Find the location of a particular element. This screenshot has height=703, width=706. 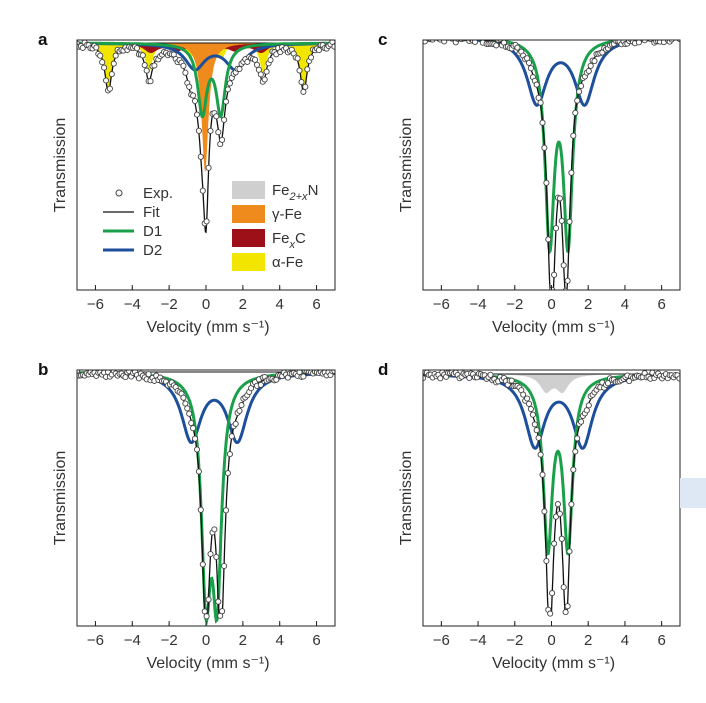

x-tick-label-d: 2 is located at coordinates (588, 640).